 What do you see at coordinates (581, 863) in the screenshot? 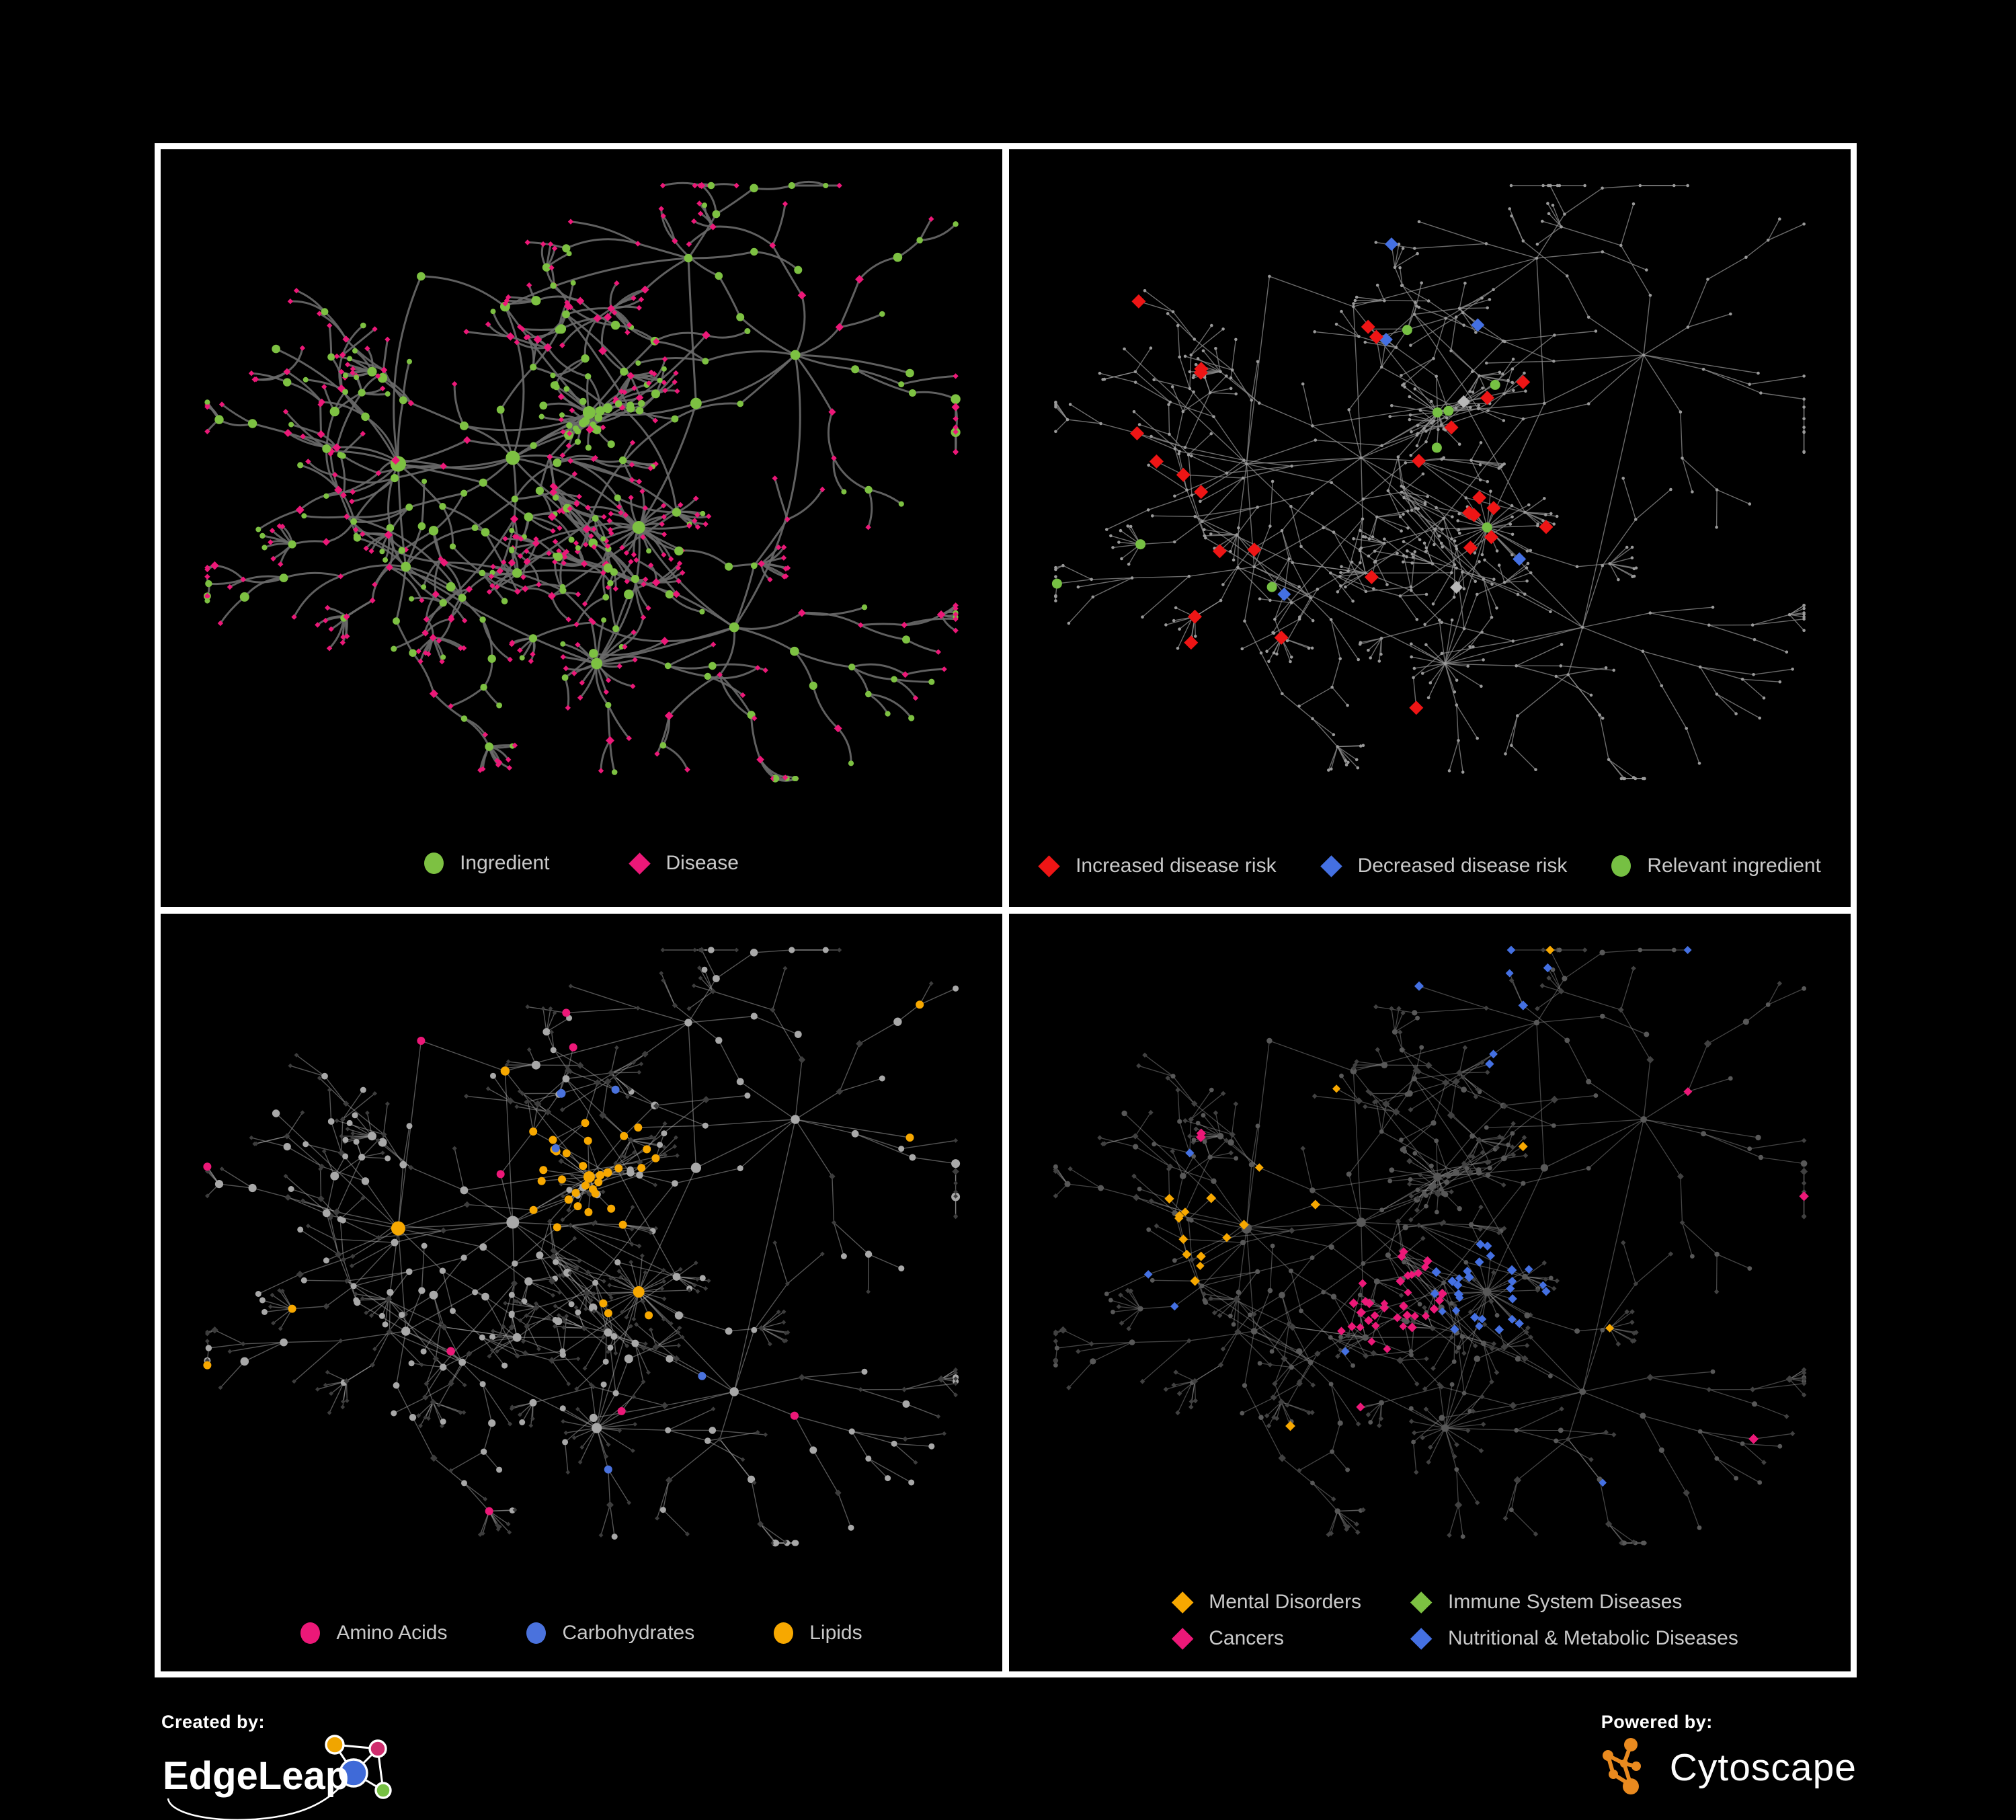
I see `legend-ingredient-disease: Ingredient Disease` at bounding box center [581, 863].